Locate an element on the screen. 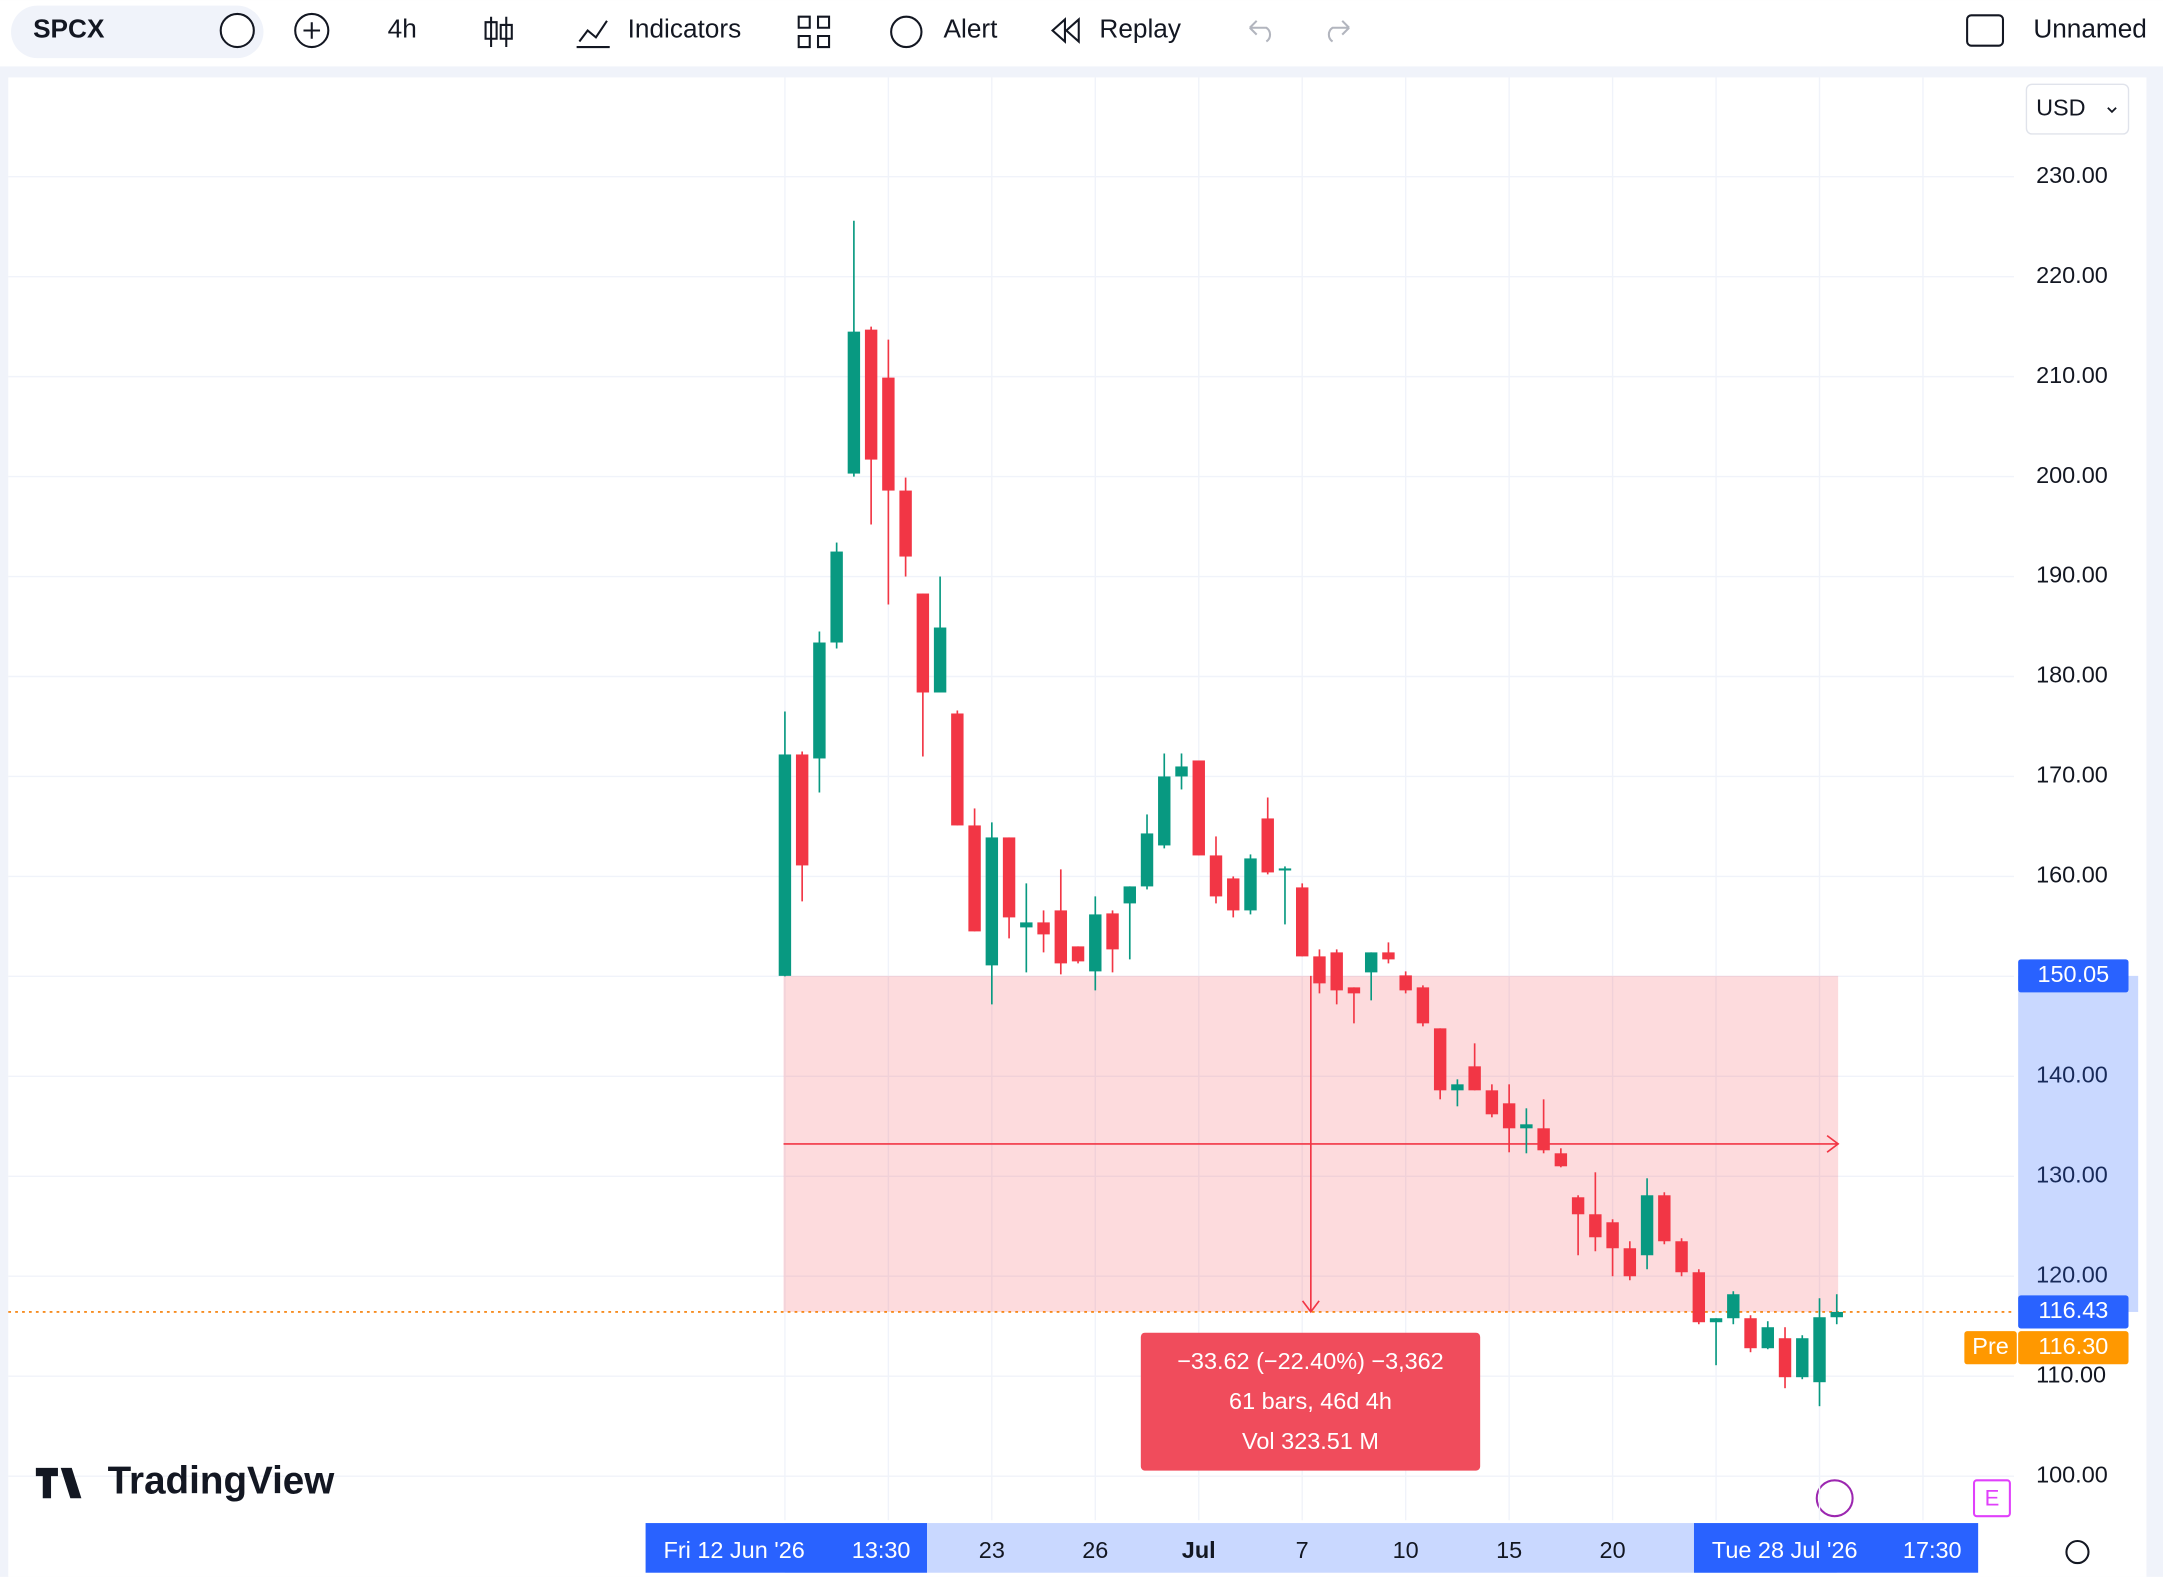 The height and width of the screenshot is (1577, 2163). measure-box is located at coordinates (1310, 1401).